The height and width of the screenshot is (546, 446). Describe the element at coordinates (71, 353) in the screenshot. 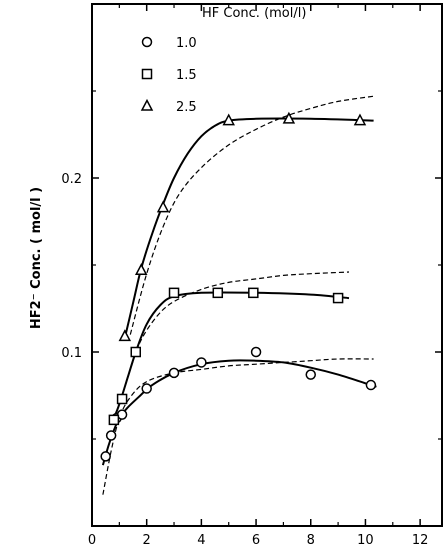

I see `y-tick-label-0.1: 0.1` at that location.